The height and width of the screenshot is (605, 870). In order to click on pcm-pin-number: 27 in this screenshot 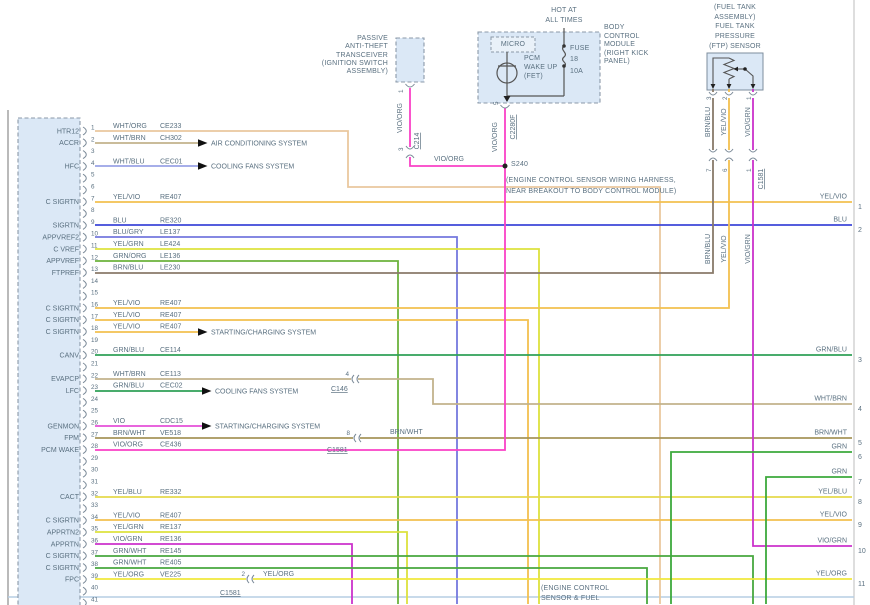, I will do `click(95, 434)`.